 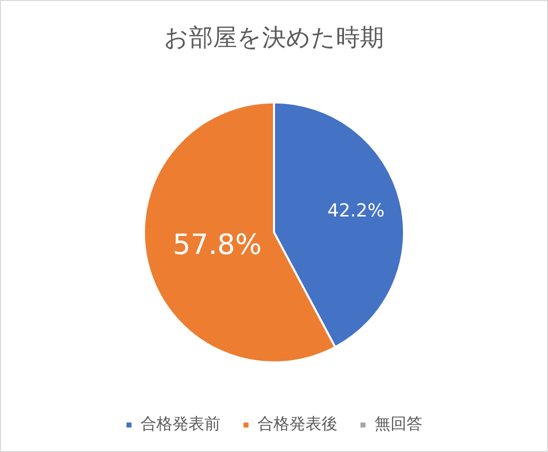 What do you see at coordinates (398, 424) in the screenshot?
I see `legend-label: 無回答` at bounding box center [398, 424].